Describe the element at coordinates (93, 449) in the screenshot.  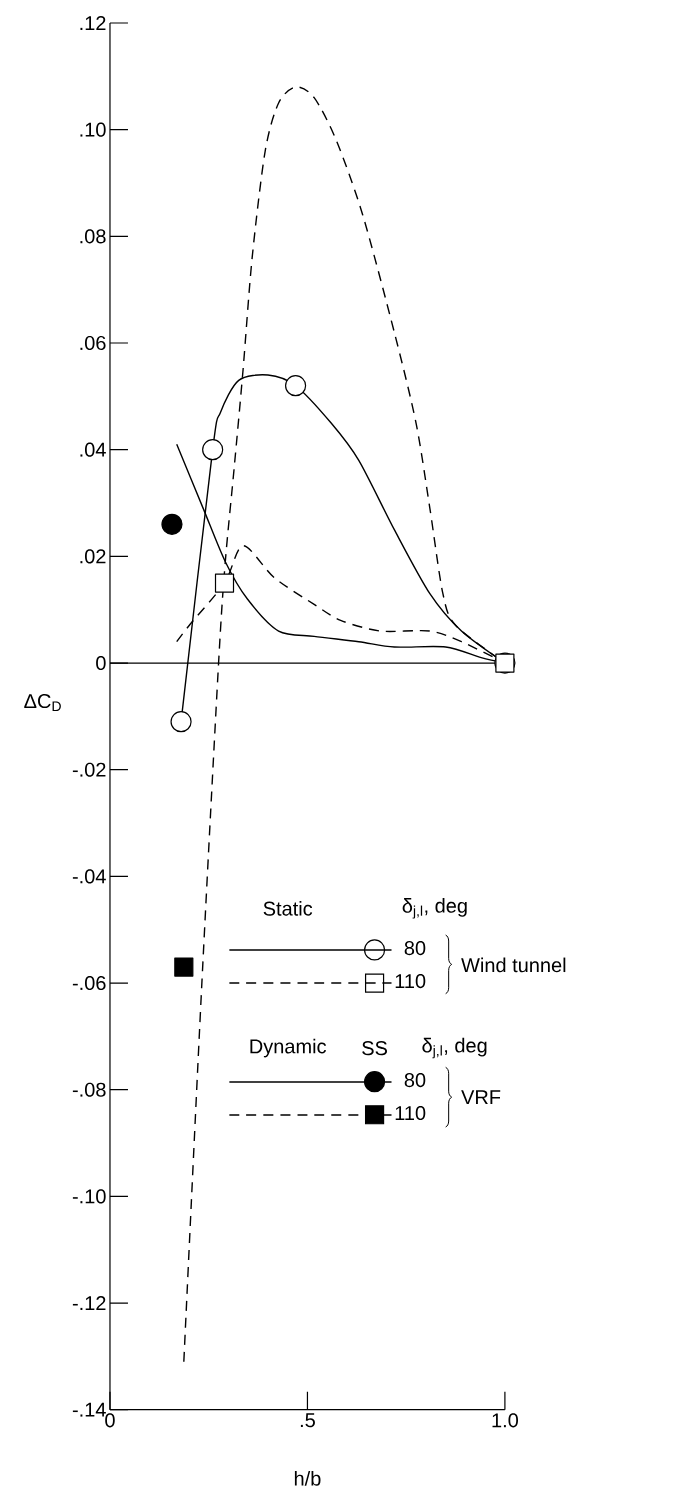
I see `y-tick-label: .04` at that location.